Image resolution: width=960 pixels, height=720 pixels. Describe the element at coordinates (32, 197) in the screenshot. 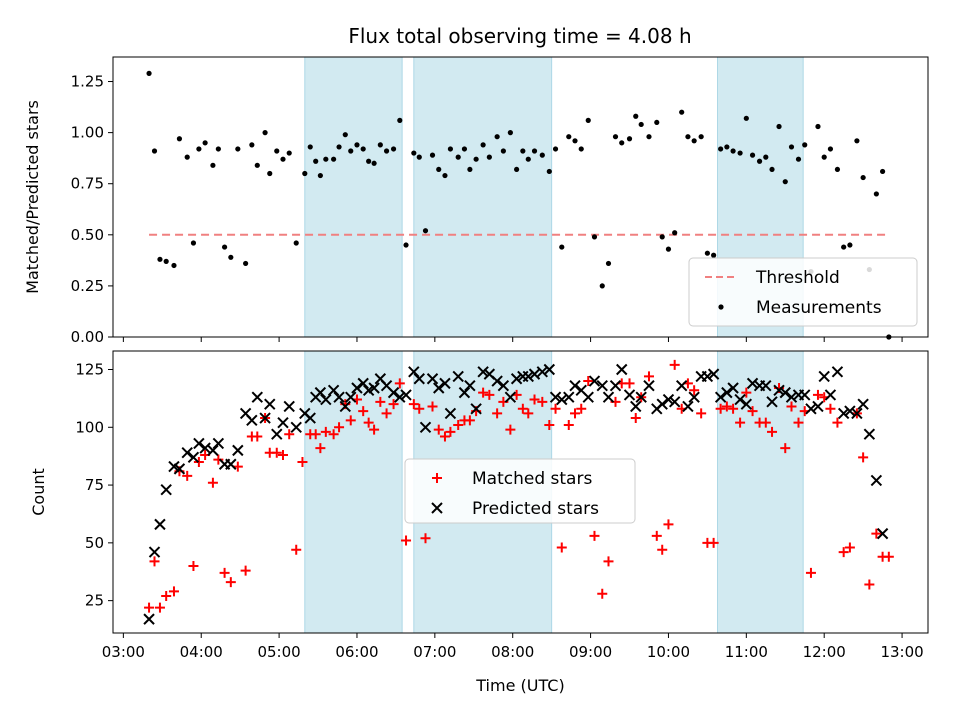

I see `y-axis-label: Matched/Predicted stars` at that location.